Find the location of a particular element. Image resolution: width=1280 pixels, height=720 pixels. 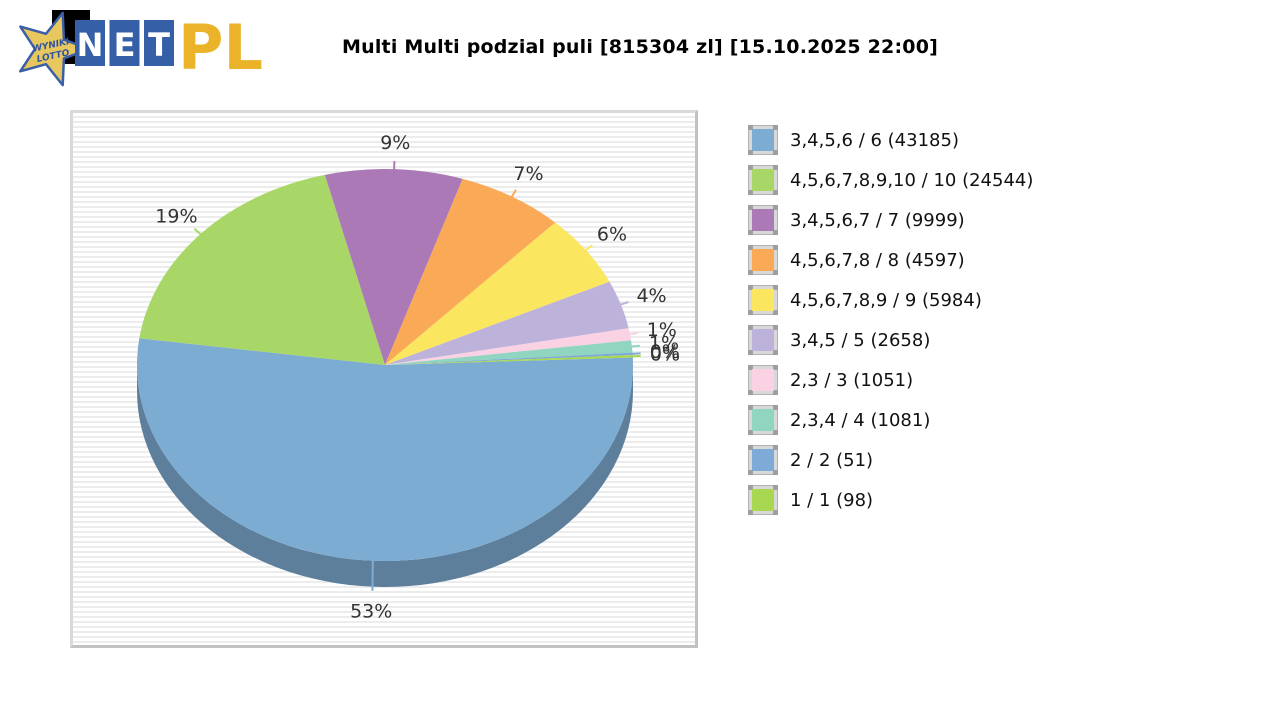

legend-item: 2,3 / 3 (1051) is located at coordinates (890, 380).